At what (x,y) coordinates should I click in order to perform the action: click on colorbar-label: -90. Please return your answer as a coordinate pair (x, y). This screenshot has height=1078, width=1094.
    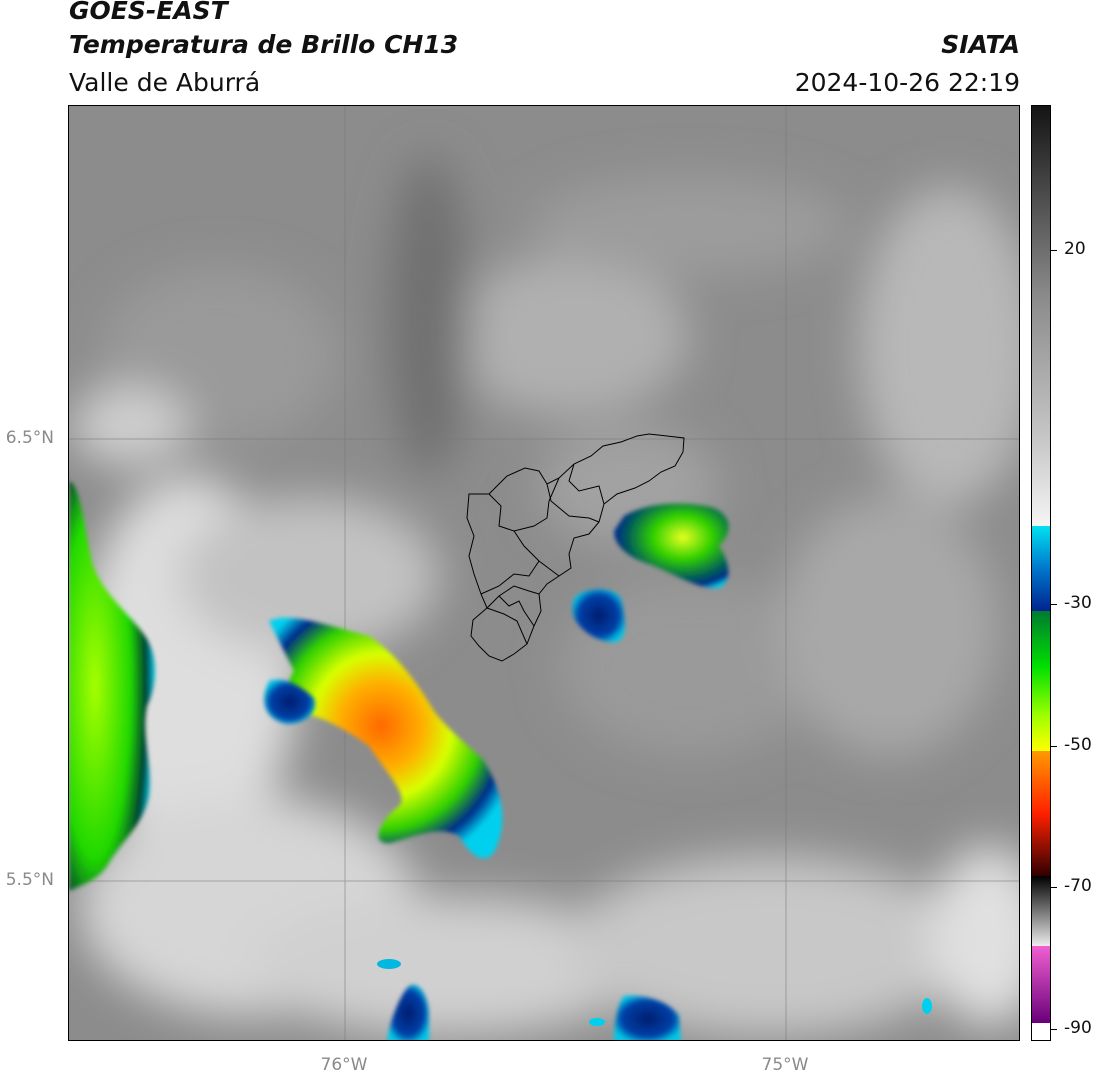
    Looking at the image, I should click on (1078, 1028).